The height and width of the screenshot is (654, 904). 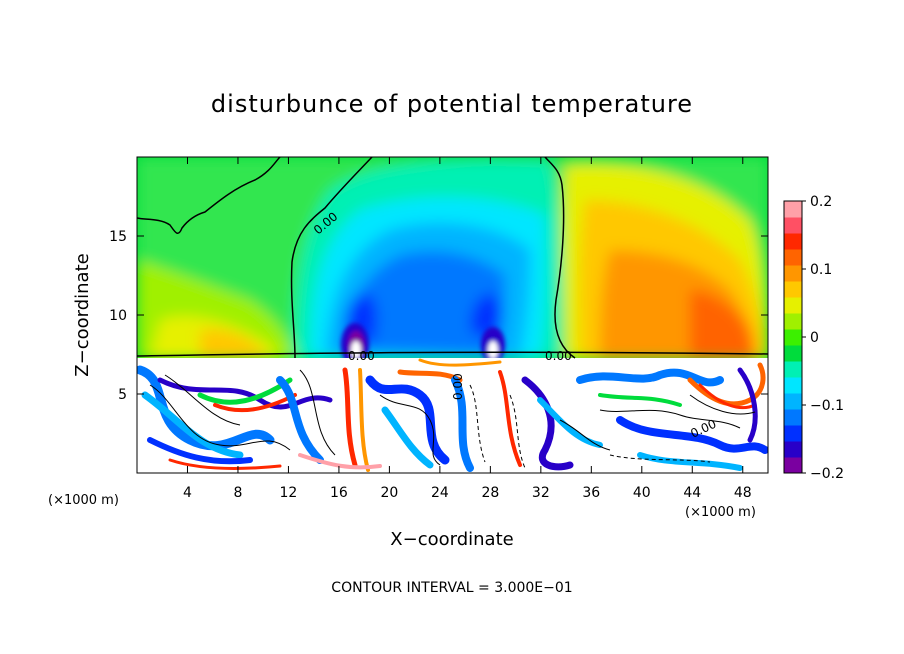 I want to click on colorbar-tick-label: 0, so click(x=814, y=338).